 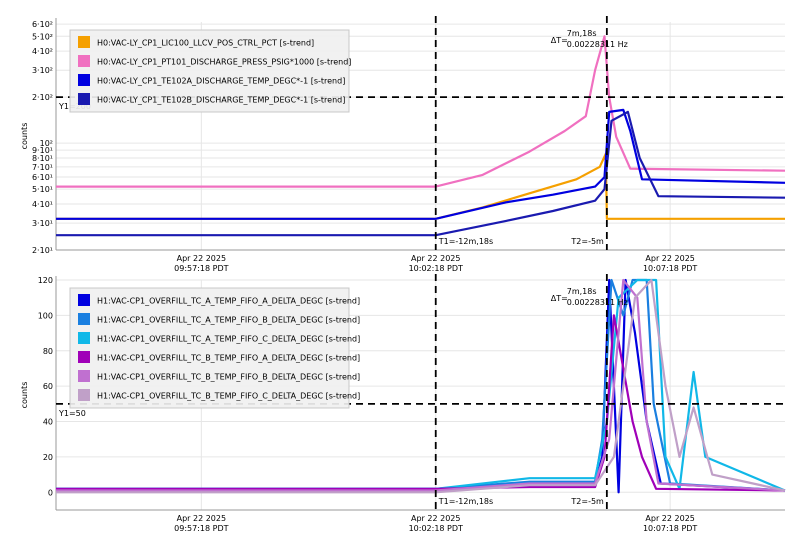 What do you see at coordinates (72, 413) in the screenshot?
I see `cursor-y-label: Y1=50` at bounding box center [72, 413].